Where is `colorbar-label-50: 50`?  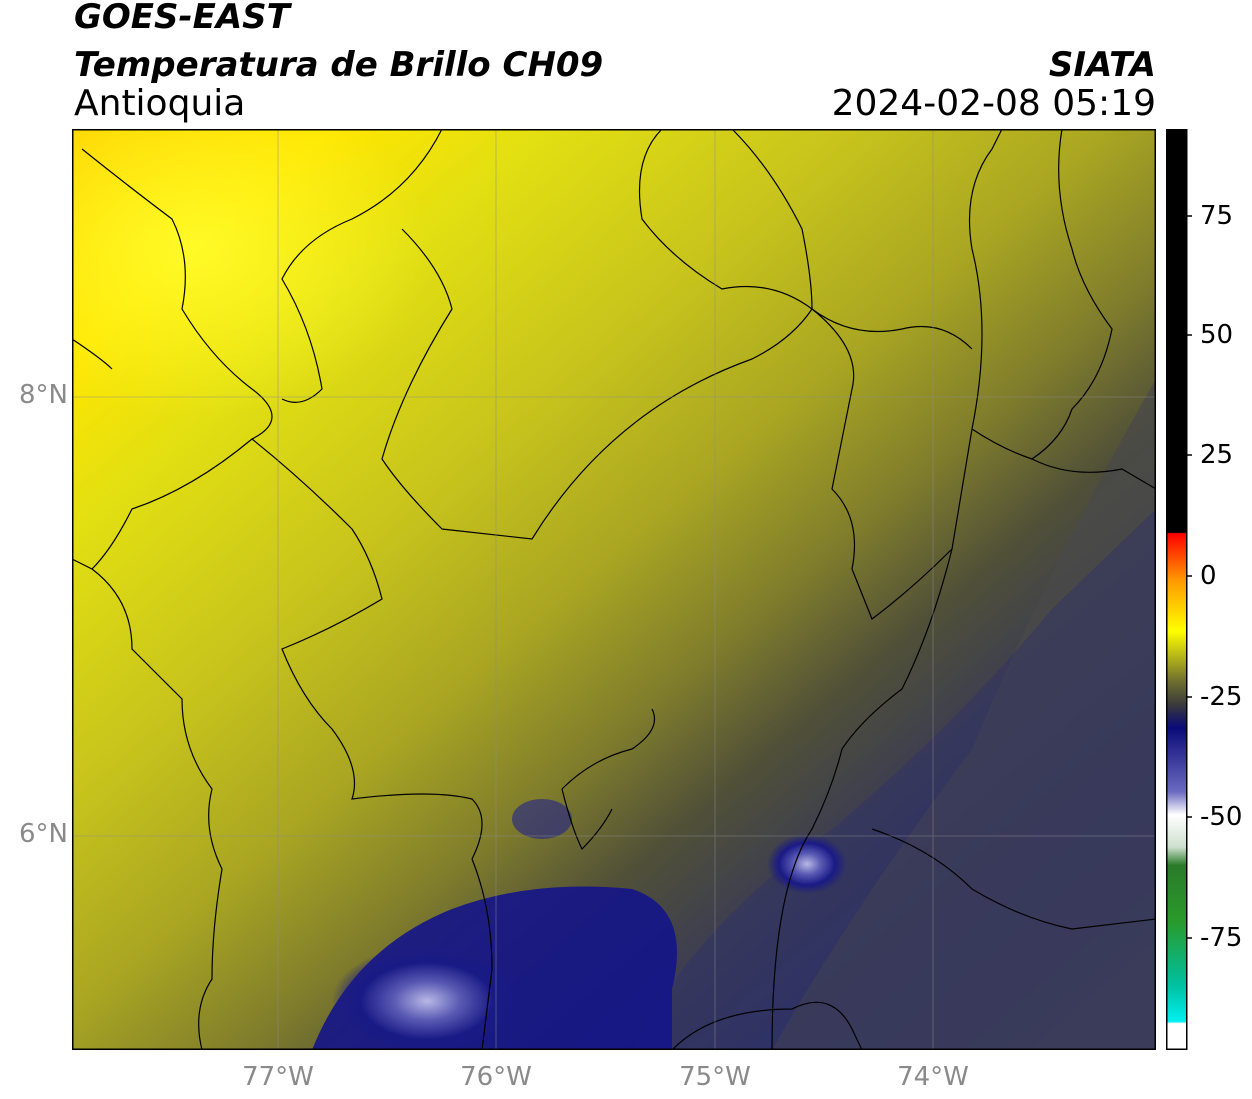 colorbar-label-50: 50 is located at coordinates (1217, 335).